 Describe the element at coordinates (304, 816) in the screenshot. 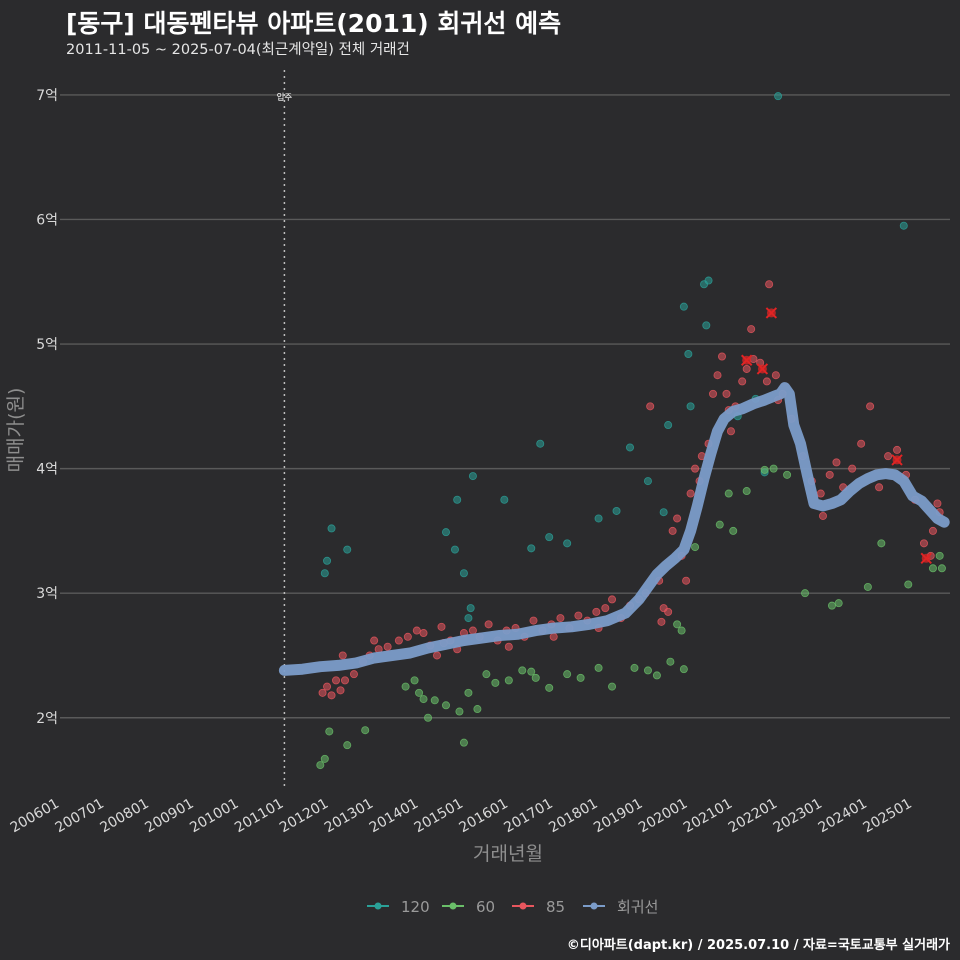

I see `x-tick-label: 201201` at that location.